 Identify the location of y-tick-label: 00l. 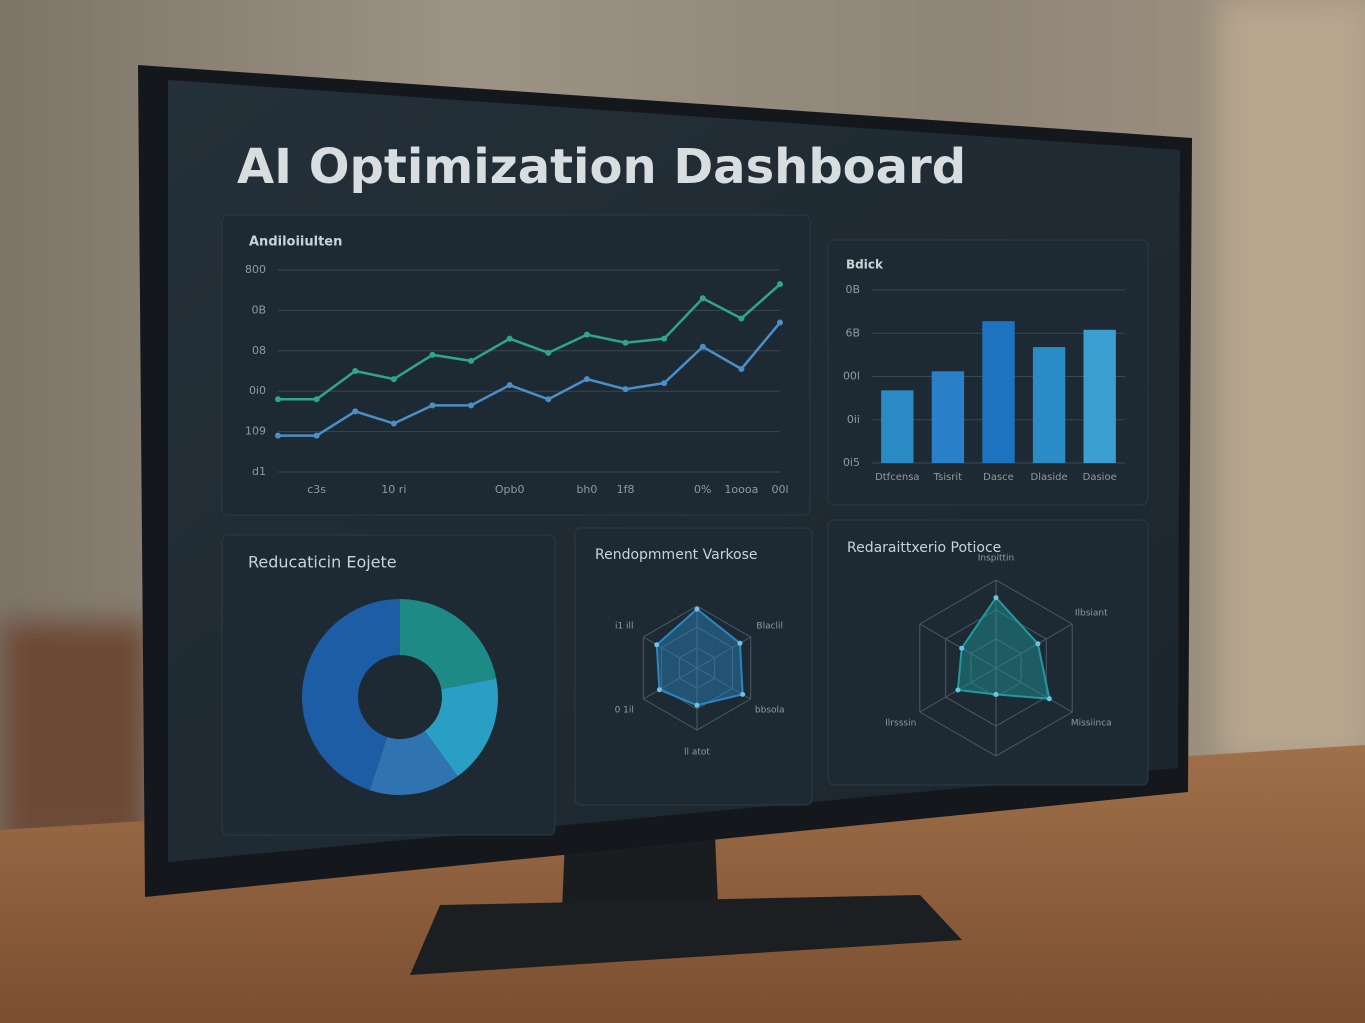
(851, 376).